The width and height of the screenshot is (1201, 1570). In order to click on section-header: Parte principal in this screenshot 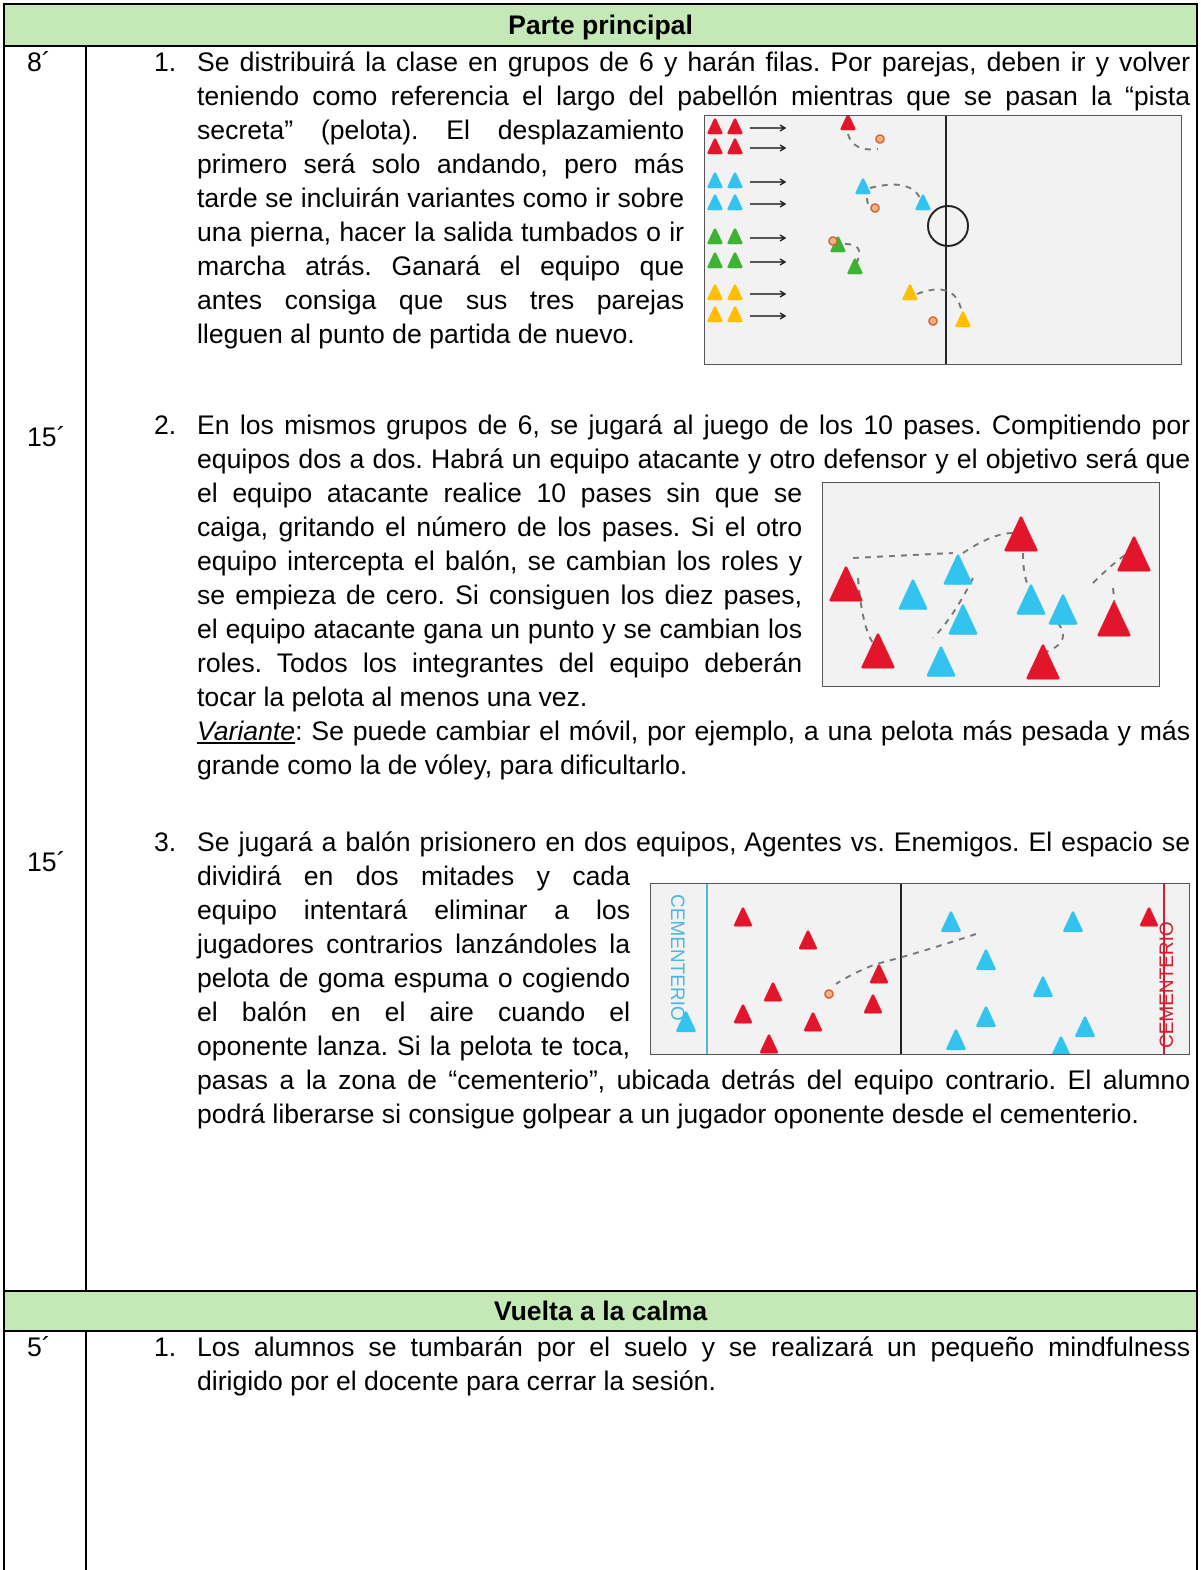, I will do `click(600, 25)`.